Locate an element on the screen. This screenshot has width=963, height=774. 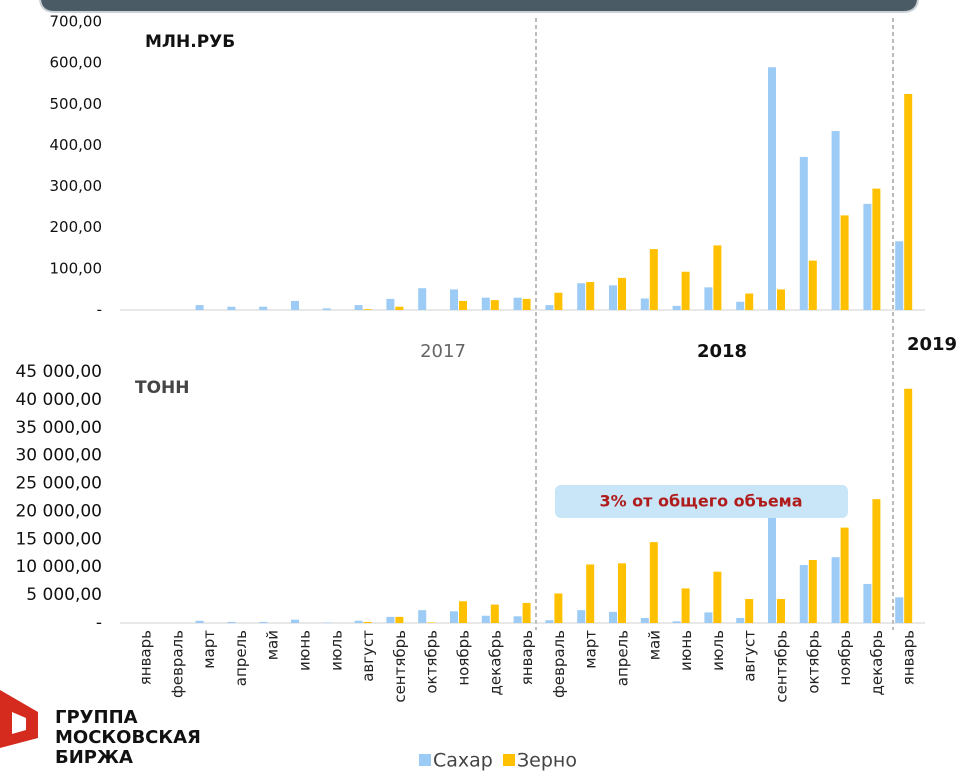
logo-text: ГРУППА is located at coordinates (96, 717).